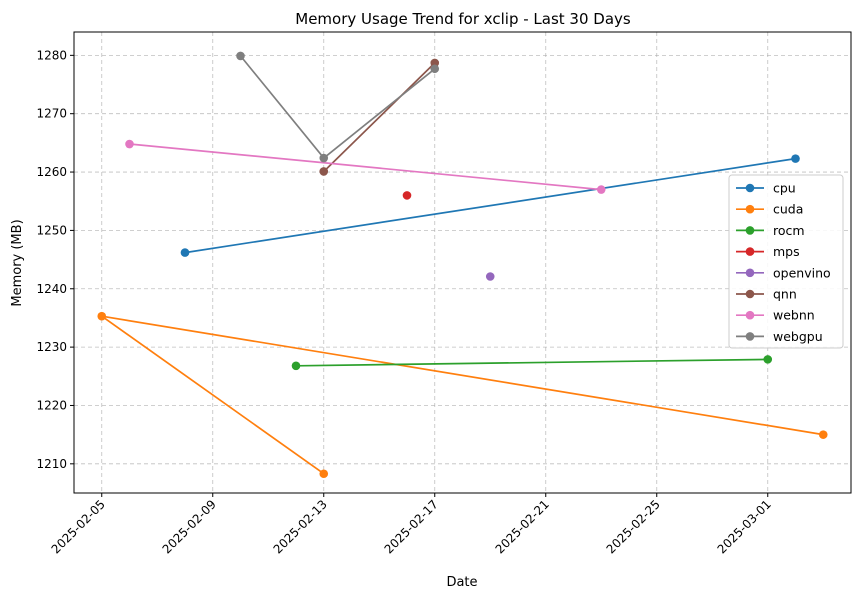 Image resolution: width=859 pixels, height=599 pixels. I want to click on series-webgpu, so click(338, 107).